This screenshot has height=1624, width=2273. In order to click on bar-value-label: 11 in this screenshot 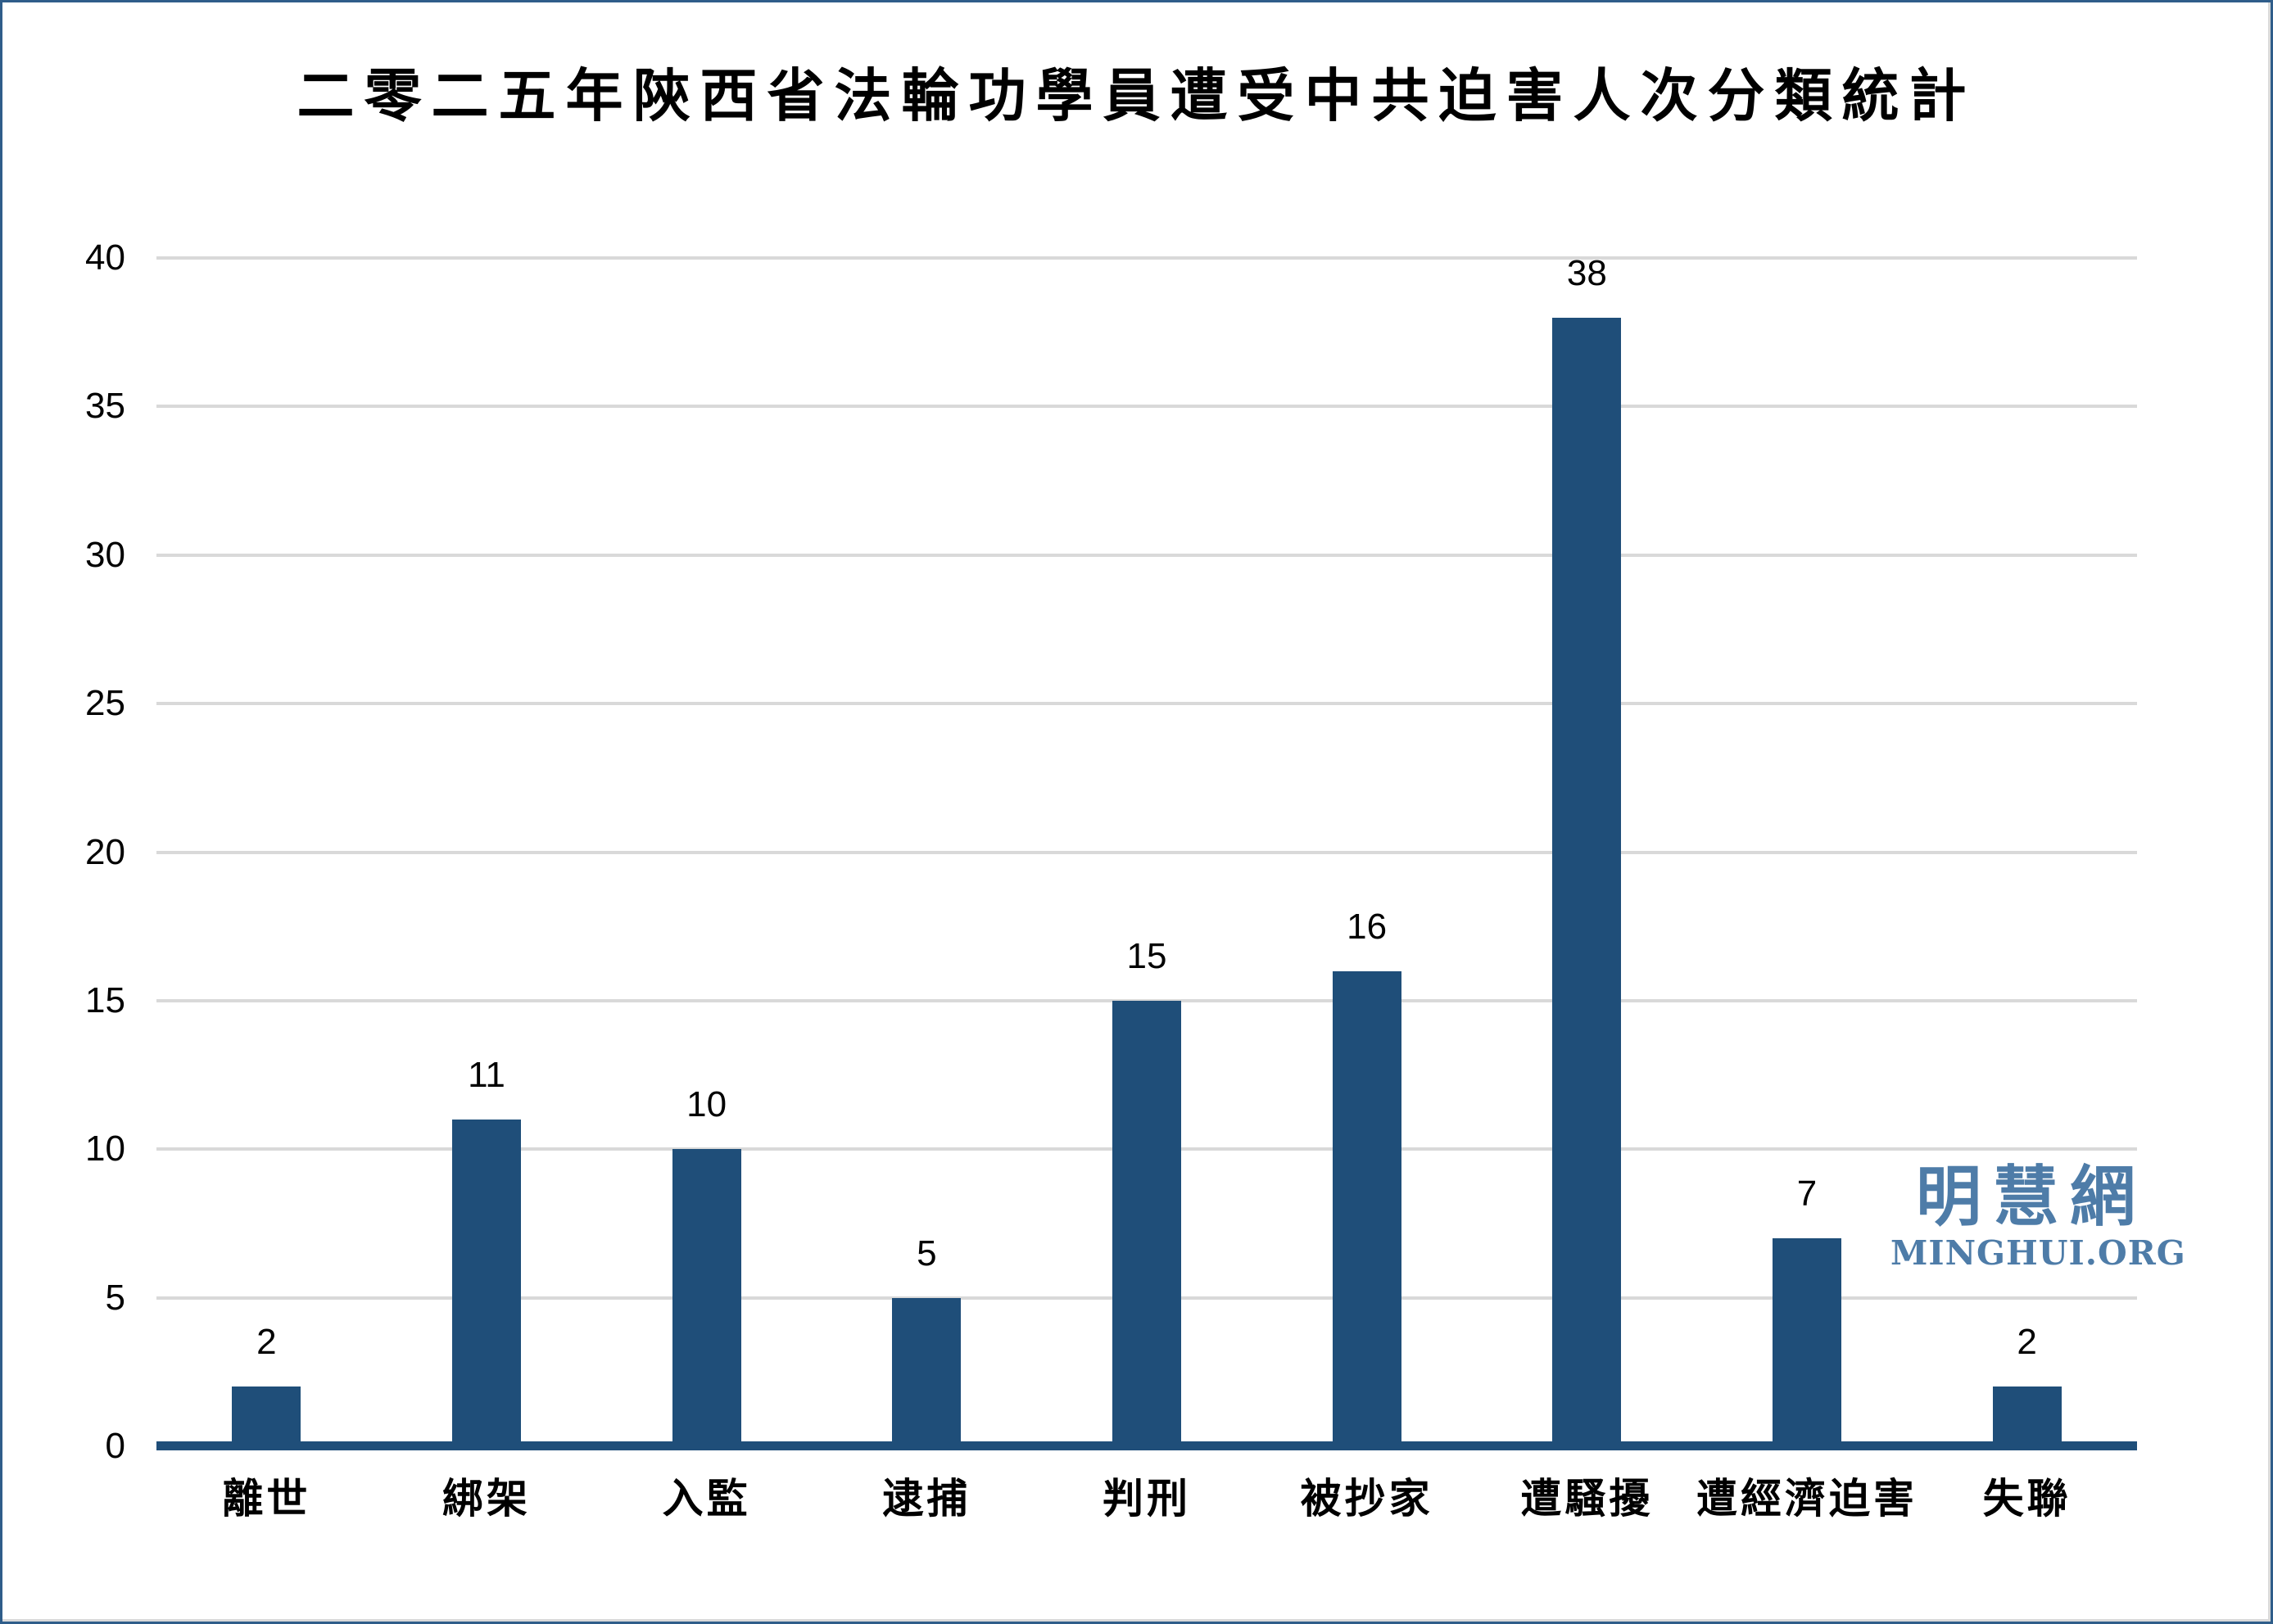, I will do `click(486, 1074)`.